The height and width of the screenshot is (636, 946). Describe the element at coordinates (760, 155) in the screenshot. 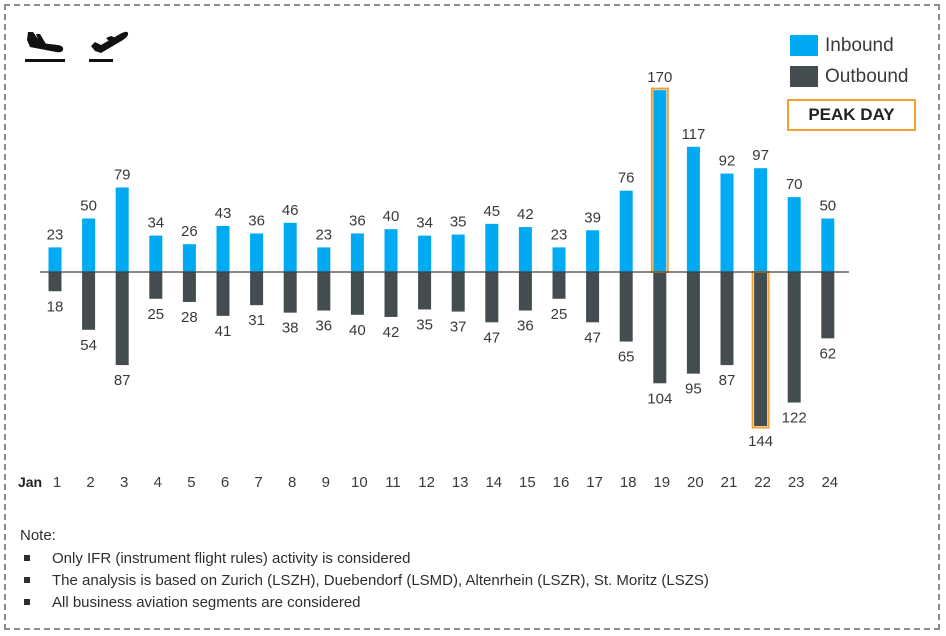

I see `inbound-data-label: 97` at that location.